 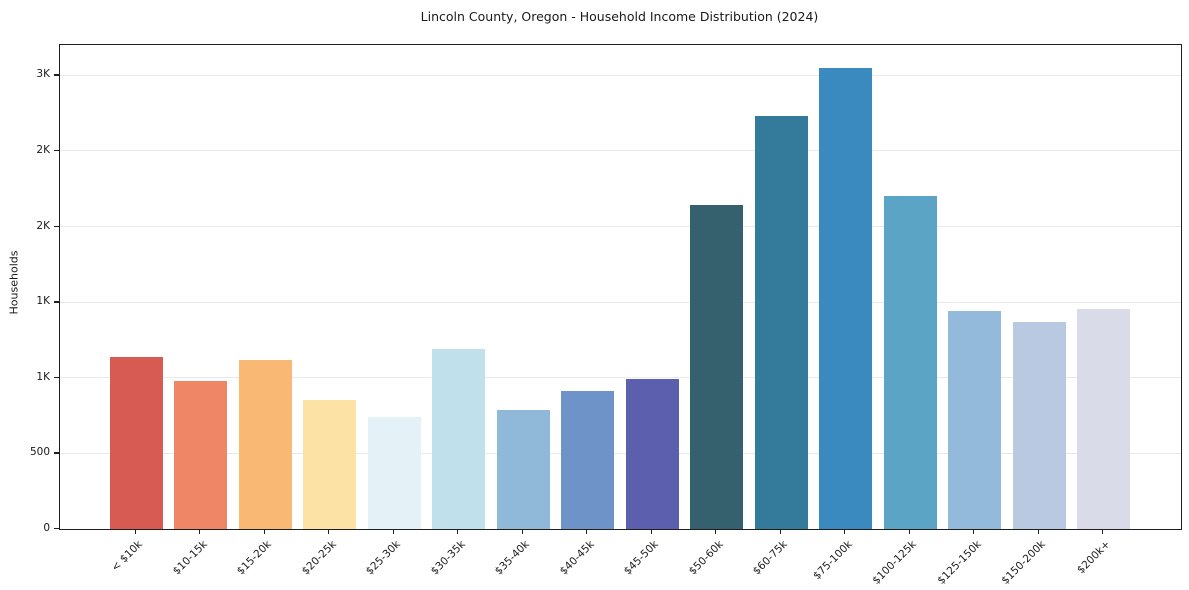 What do you see at coordinates (46, 528) in the screenshot?
I see `y-tick-label: 0` at bounding box center [46, 528].